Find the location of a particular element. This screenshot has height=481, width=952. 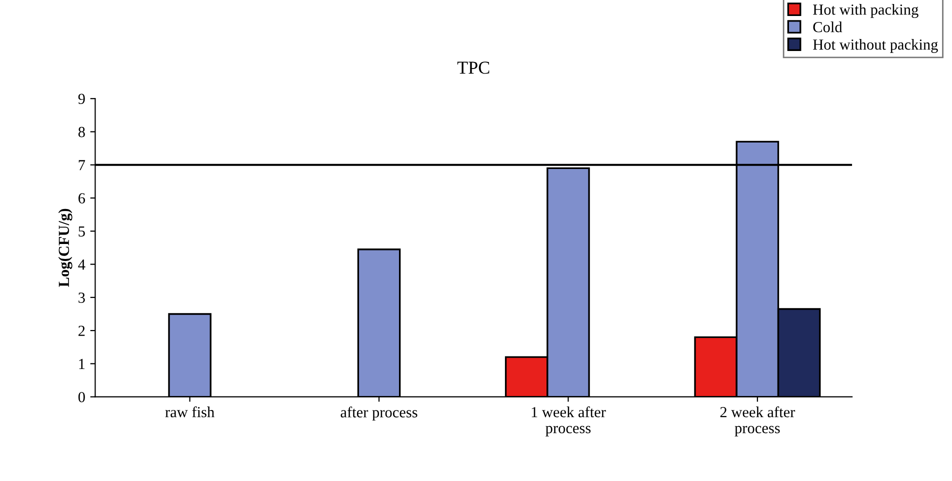

y-tick-label: 6 is located at coordinates (82, 198).